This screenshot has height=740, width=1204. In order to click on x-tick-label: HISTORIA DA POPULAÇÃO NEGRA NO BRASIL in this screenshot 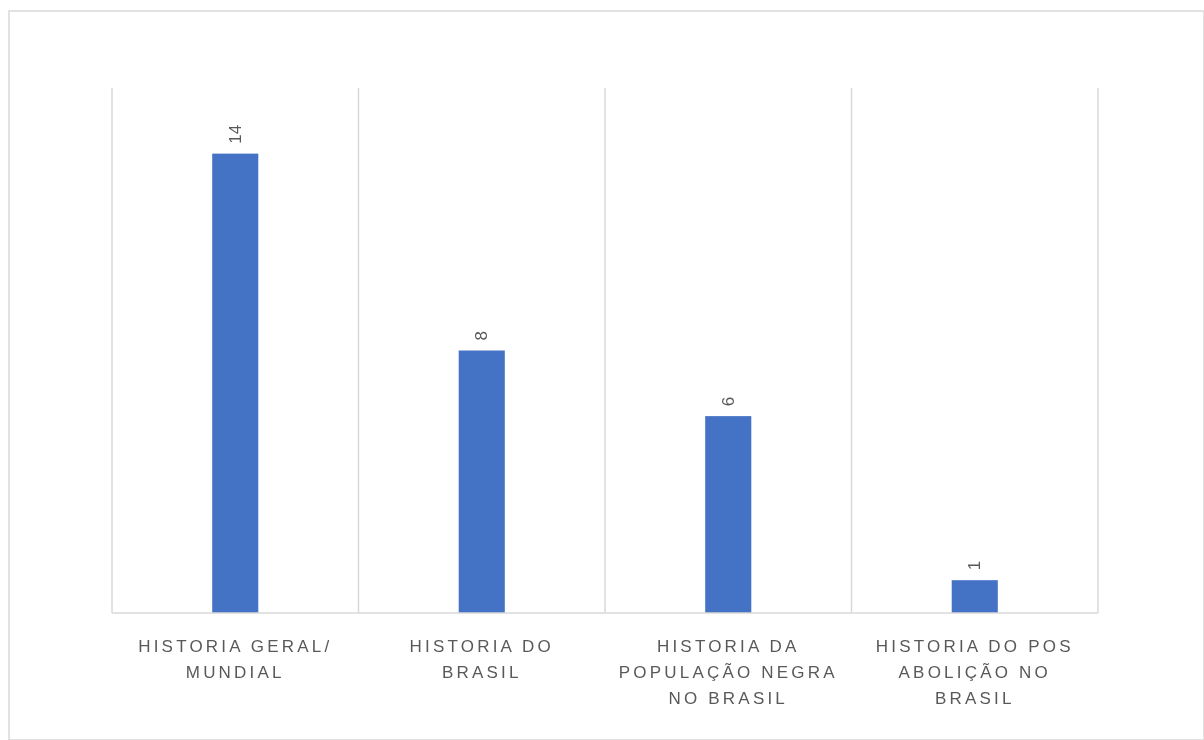, I will do `click(728, 672)`.